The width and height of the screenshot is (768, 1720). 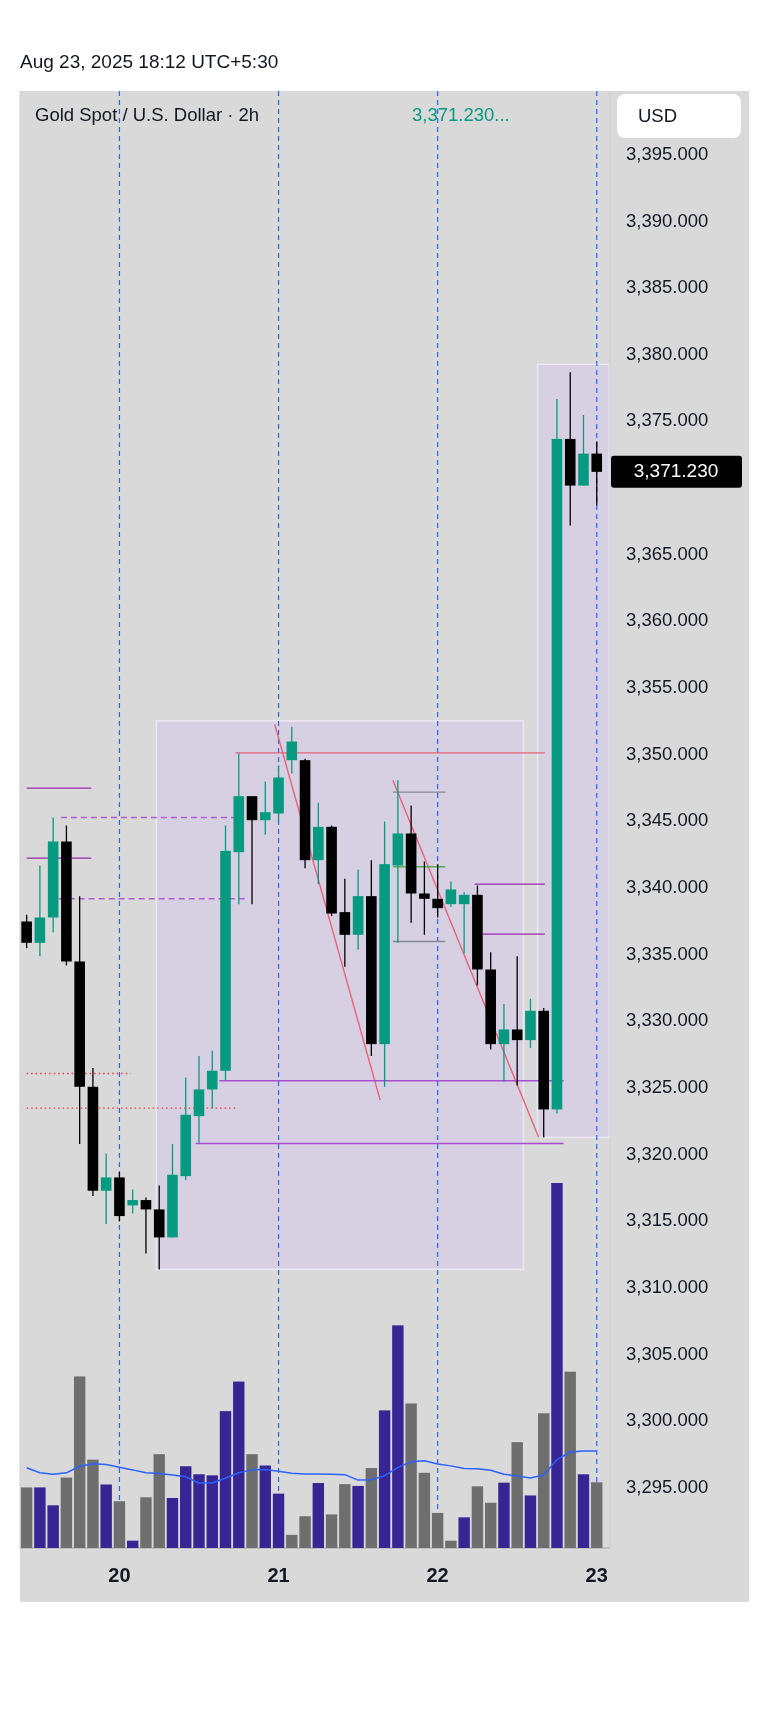 I want to click on y-tick-label: 3,360.000, so click(x=667, y=620).